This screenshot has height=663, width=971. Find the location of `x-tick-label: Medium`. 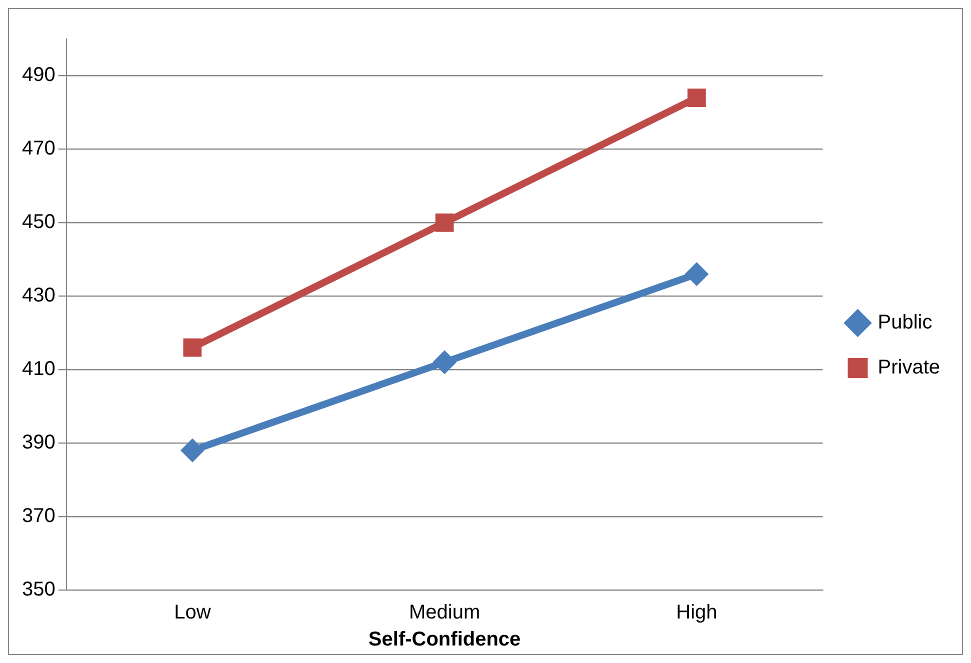

x-tick-label: Medium is located at coordinates (444, 613).